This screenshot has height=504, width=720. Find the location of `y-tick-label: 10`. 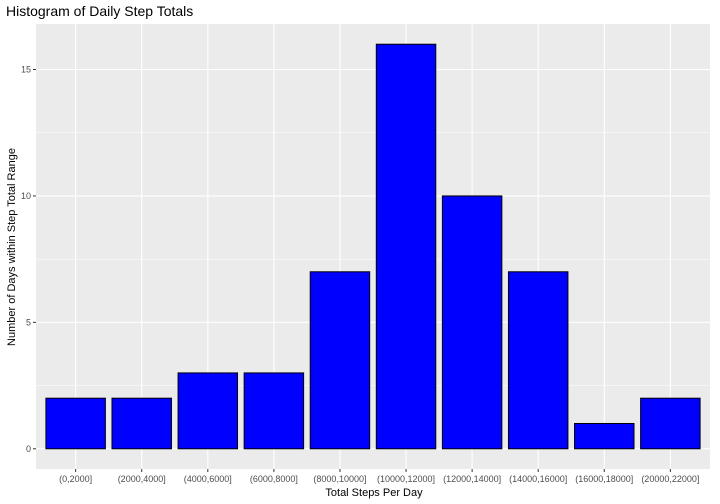

y-tick-label: 10 is located at coordinates (26, 196).